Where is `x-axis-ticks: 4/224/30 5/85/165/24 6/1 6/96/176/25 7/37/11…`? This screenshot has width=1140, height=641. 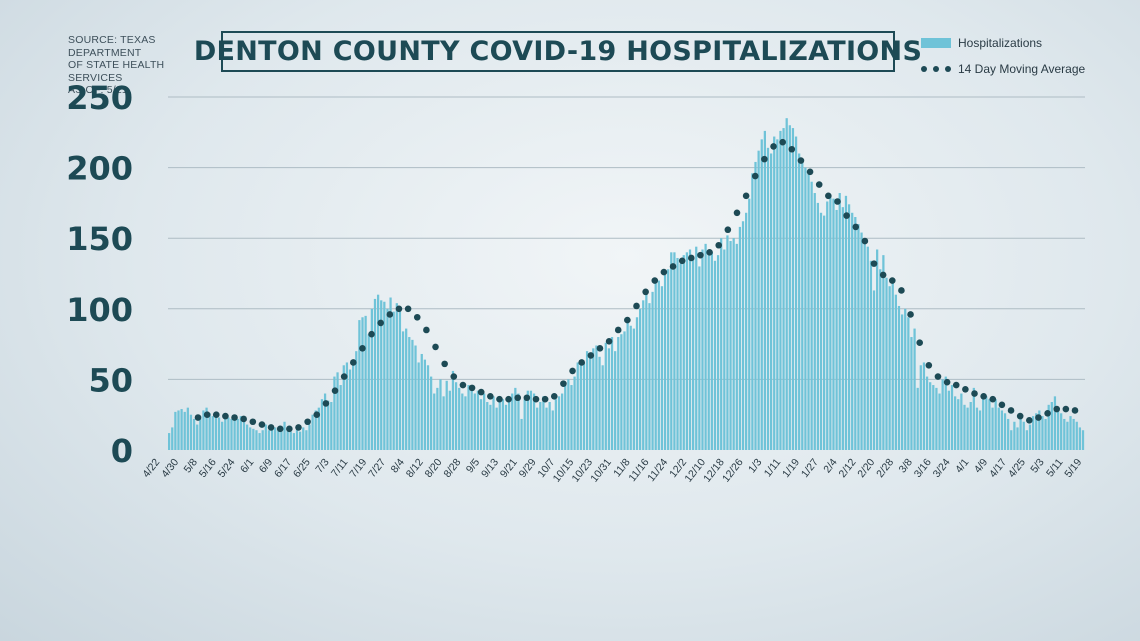
x-axis-ticks: 4/224/30 5/85/165/24 6/1 6/96/176/25 7/37/11… is located at coordinates (612, 470).